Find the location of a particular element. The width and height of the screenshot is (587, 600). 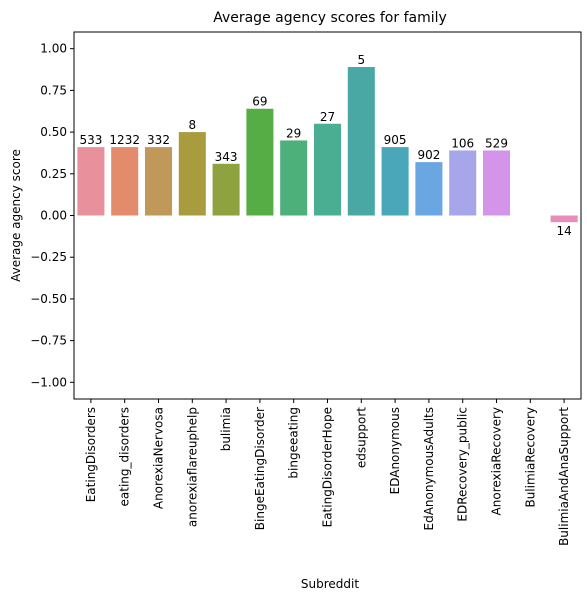

x-tick-label: AnorexiaNervosa is located at coordinates (159, 458).